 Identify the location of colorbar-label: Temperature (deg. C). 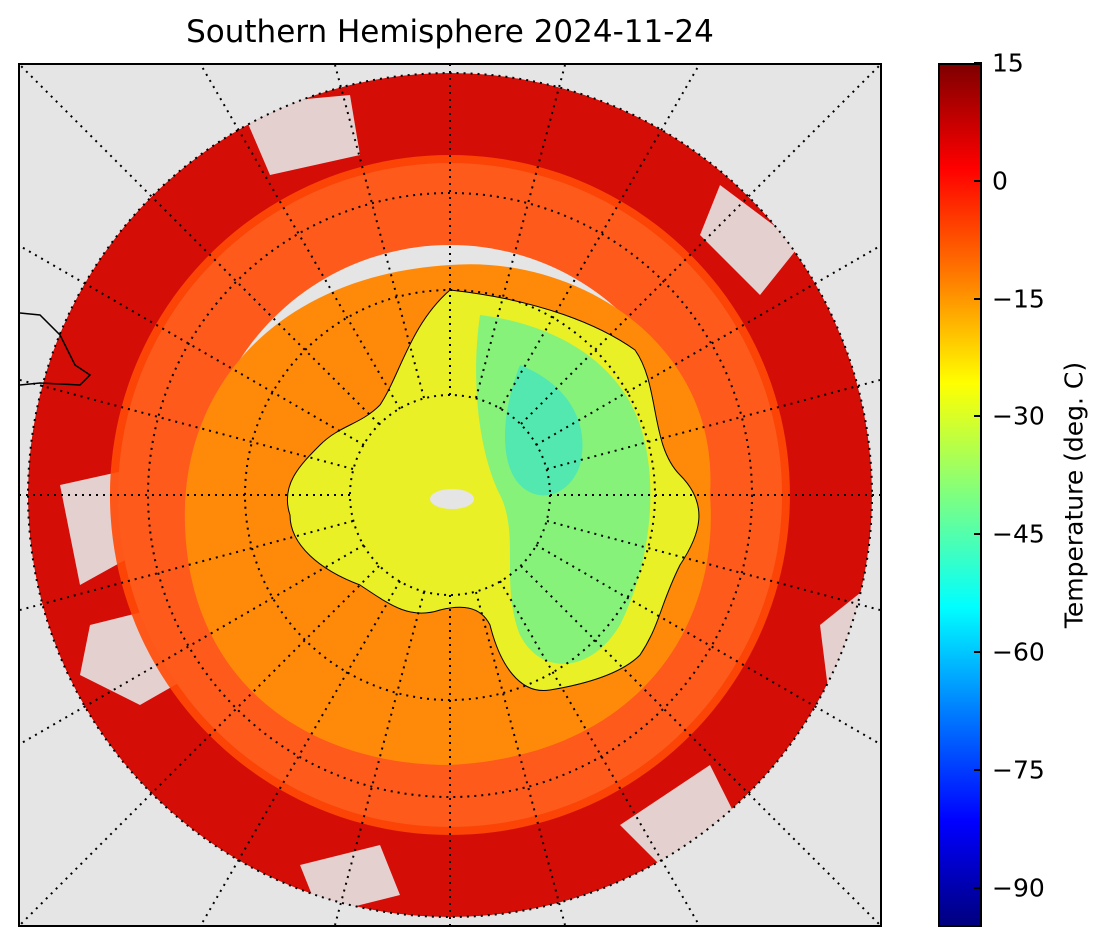
(1074, 495).